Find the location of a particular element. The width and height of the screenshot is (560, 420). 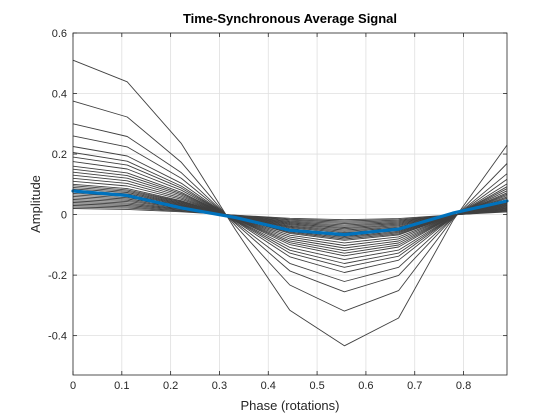

x-tick-label: 0.2 is located at coordinates (170, 386).